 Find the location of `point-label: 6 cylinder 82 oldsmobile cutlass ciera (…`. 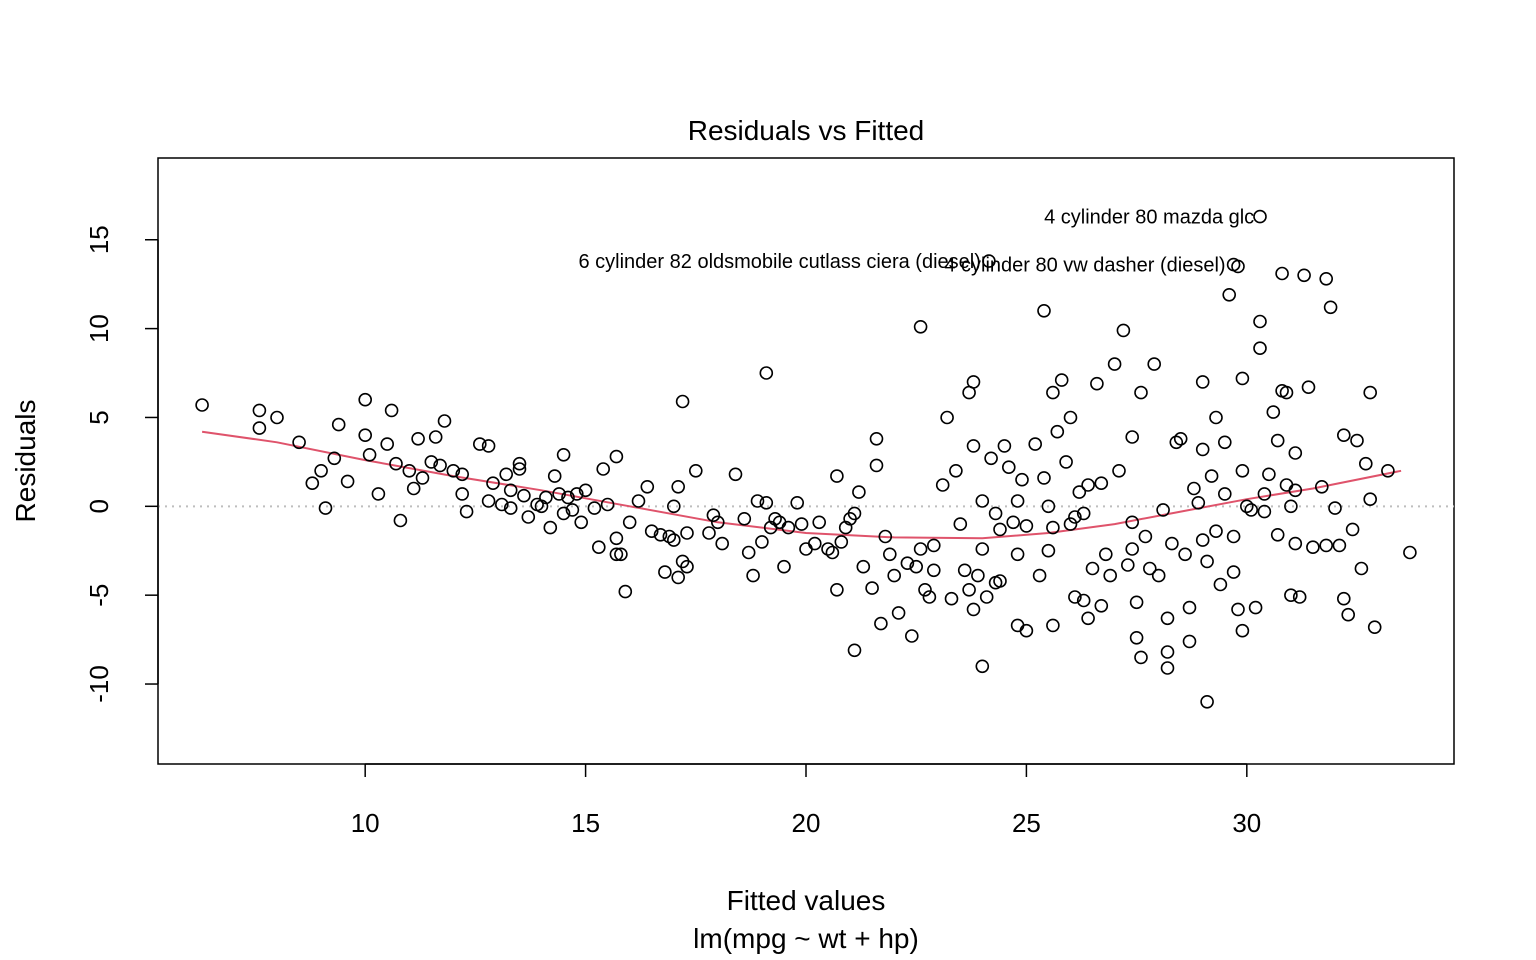

point-label: 6 cylinder 82 oldsmobile cutlass ciera (… is located at coordinates (779, 262).